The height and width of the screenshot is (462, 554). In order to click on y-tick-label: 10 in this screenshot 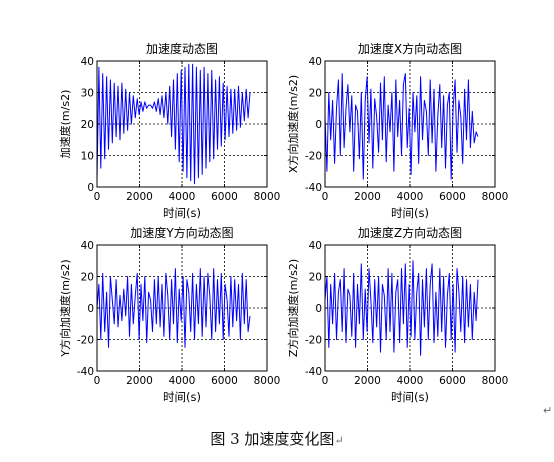, I will do `click(87, 157)`.